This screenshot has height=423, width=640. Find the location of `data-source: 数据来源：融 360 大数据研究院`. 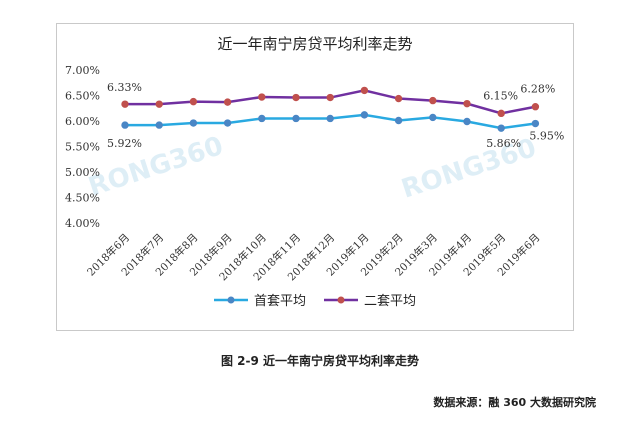

data-source: 数据来源：融 360 大数据研究院 is located at coordinates (514, 402).